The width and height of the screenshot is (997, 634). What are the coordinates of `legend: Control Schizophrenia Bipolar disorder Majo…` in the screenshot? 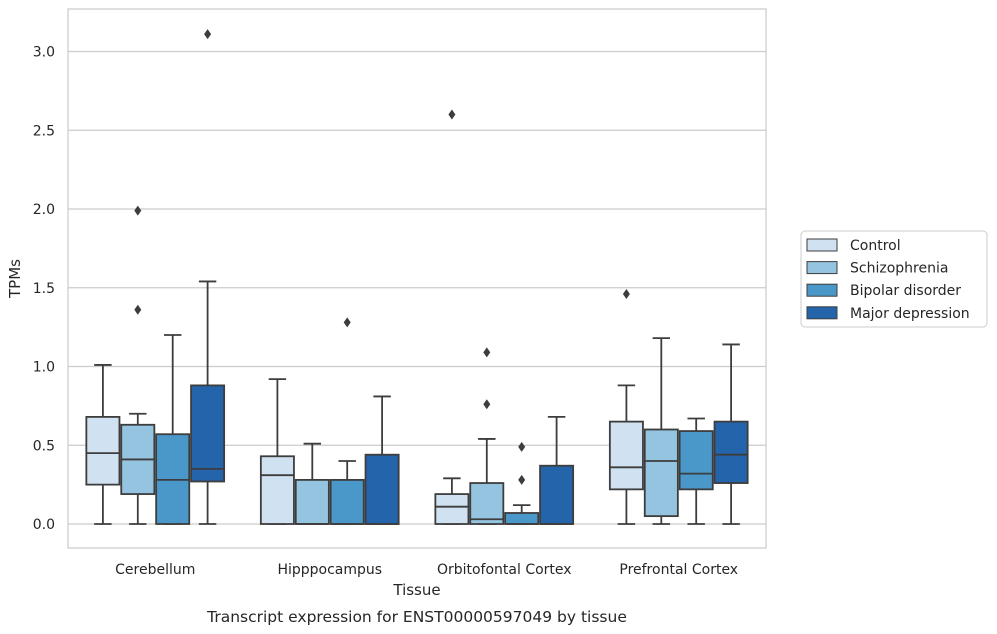 It's located at (894, 279).